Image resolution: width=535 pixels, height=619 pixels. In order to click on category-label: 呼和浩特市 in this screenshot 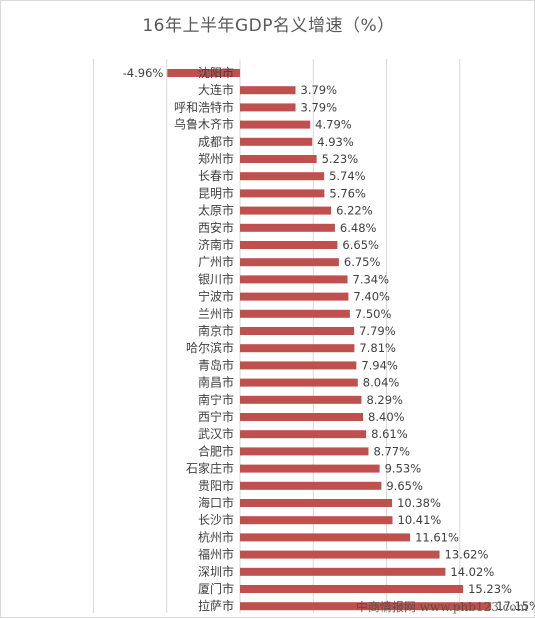, I will do `click(204, 106)`.